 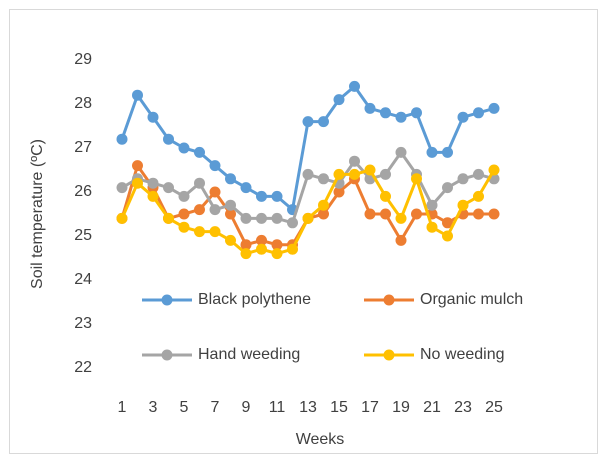 I want to click on x-tick-label: 17, so click(x=370, y=407).